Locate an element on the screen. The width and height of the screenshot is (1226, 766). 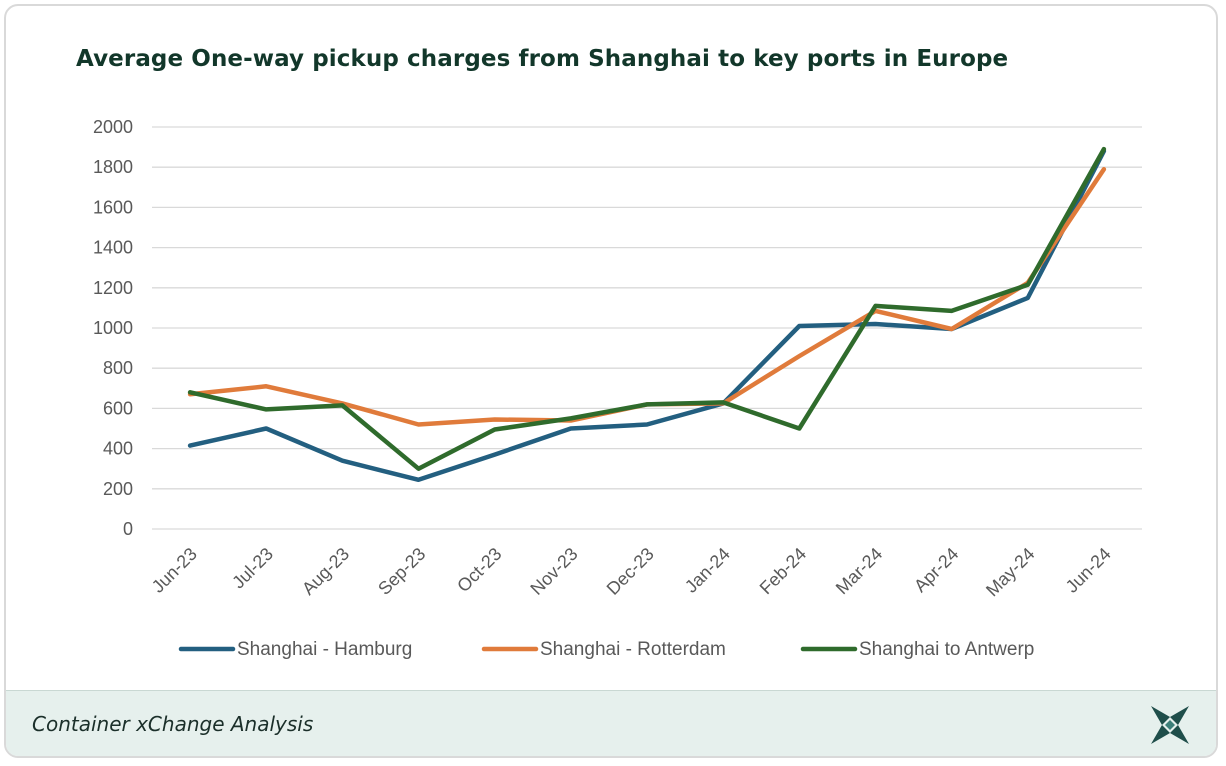
x-tick-label: Jun-23 is located at coordinates (174, 570).